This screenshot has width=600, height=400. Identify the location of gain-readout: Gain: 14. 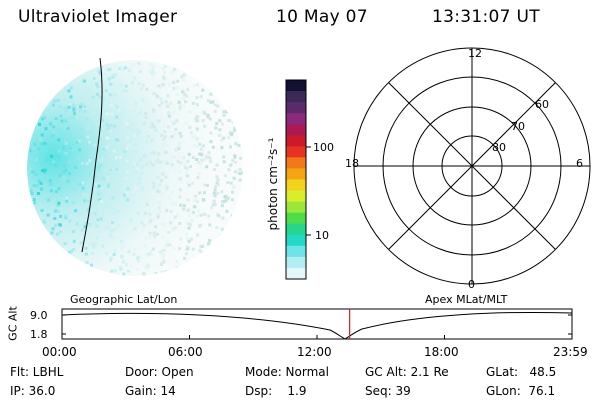
(150, 391).